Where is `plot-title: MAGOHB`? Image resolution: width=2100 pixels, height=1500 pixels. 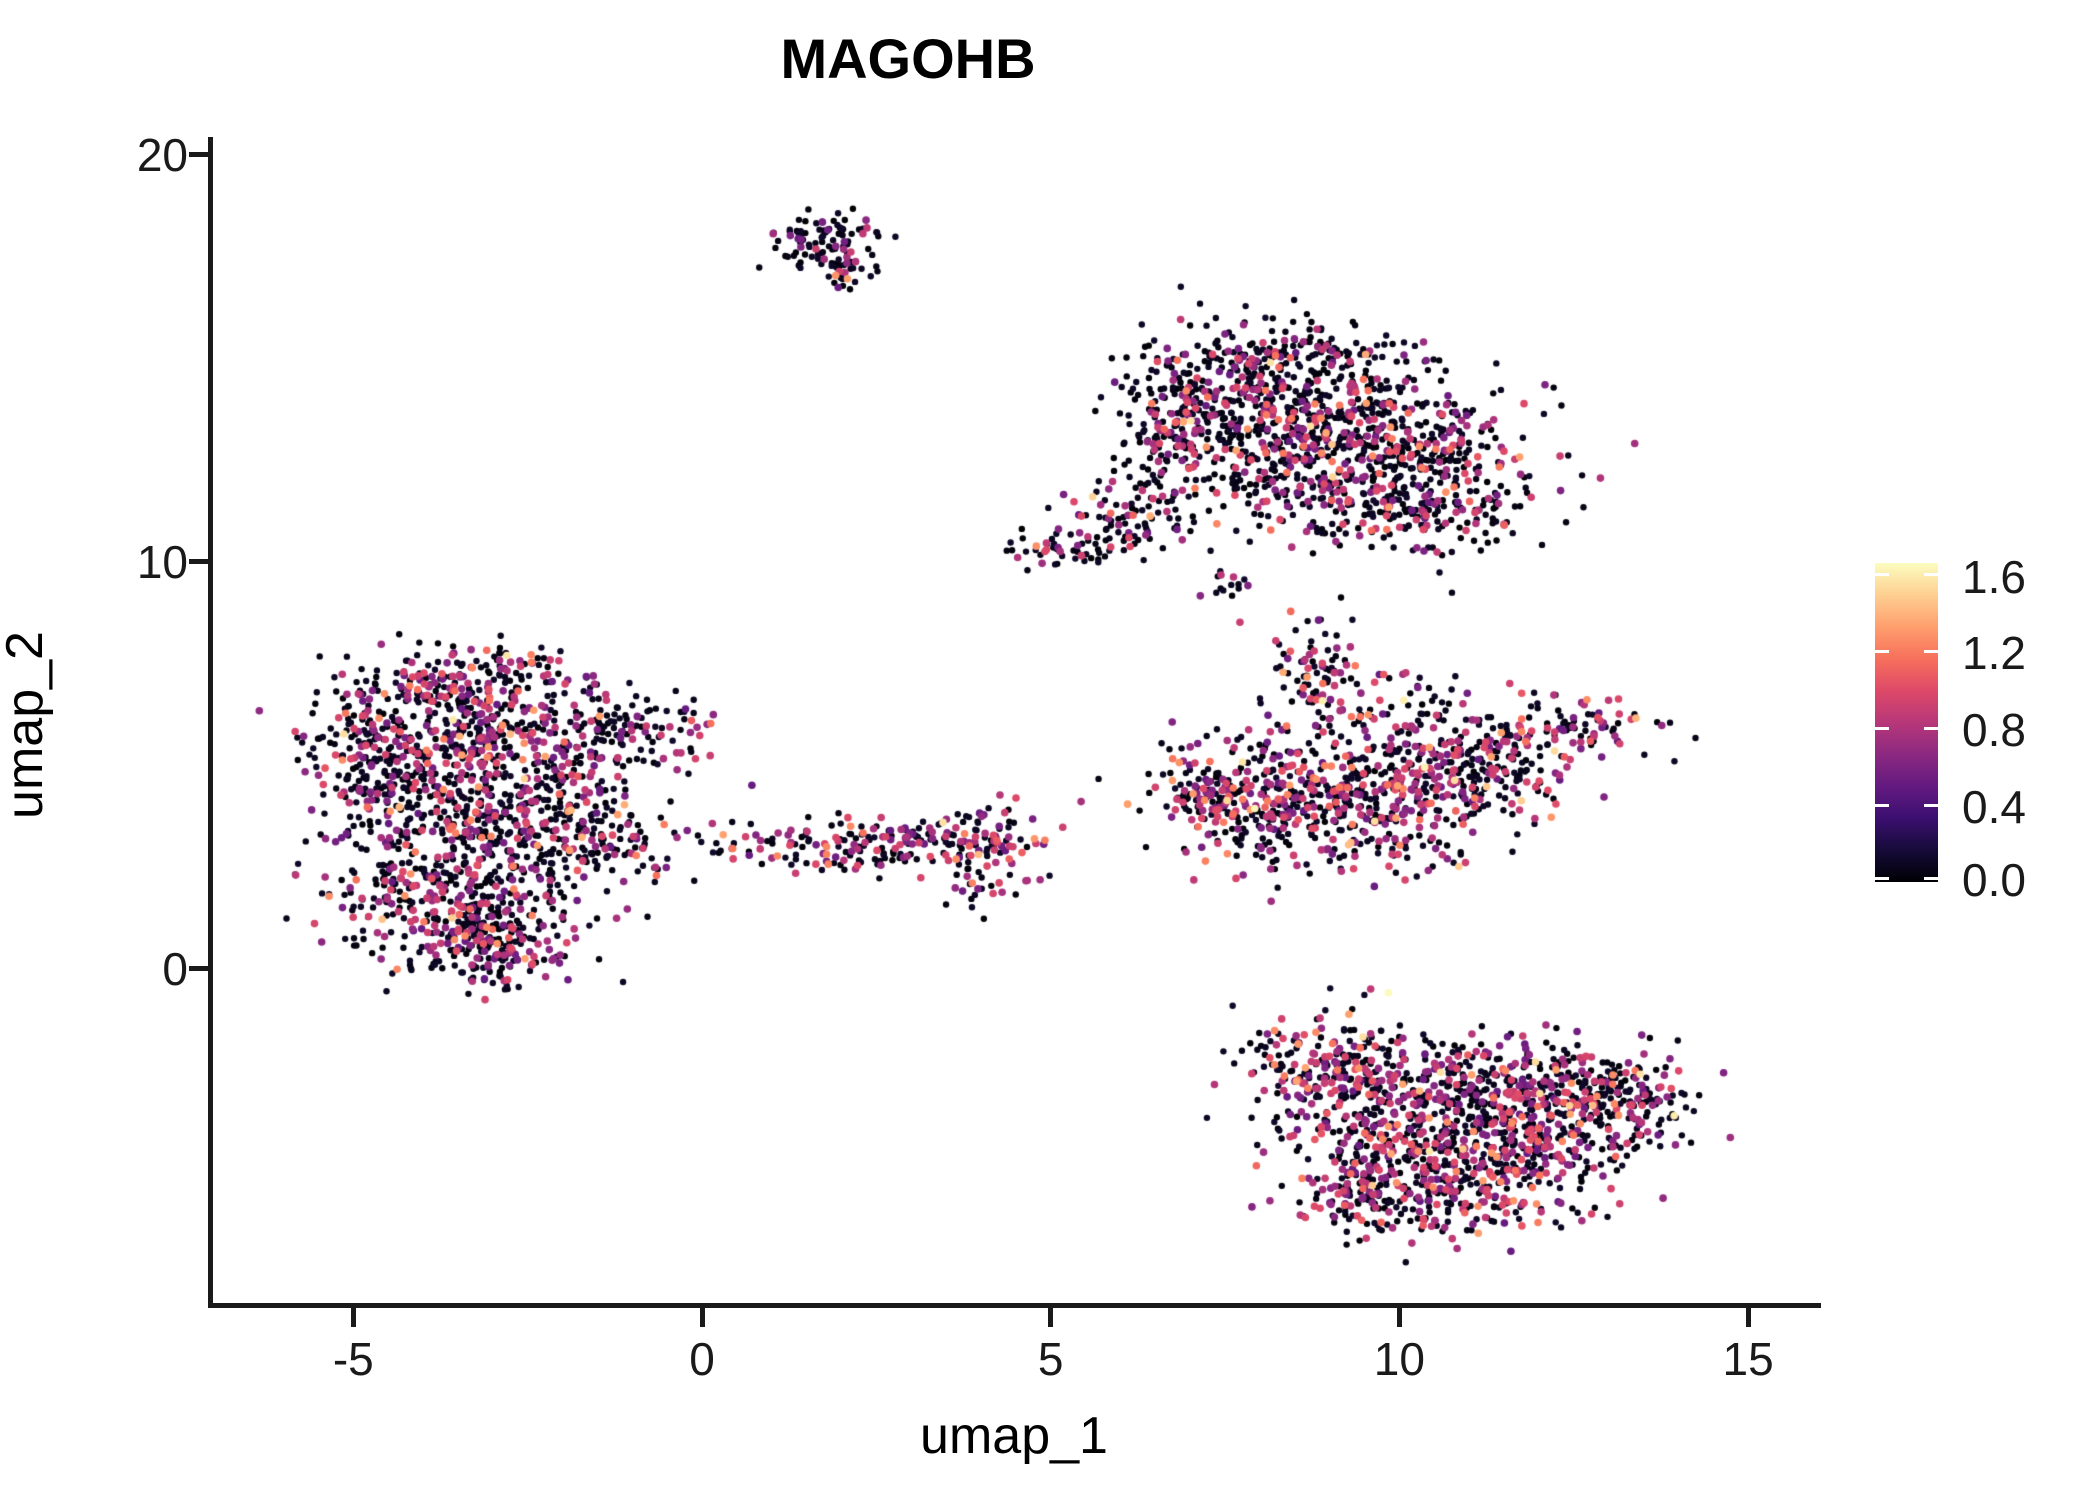 plot-title: MAGOHB is located at coordinates (908, 58).